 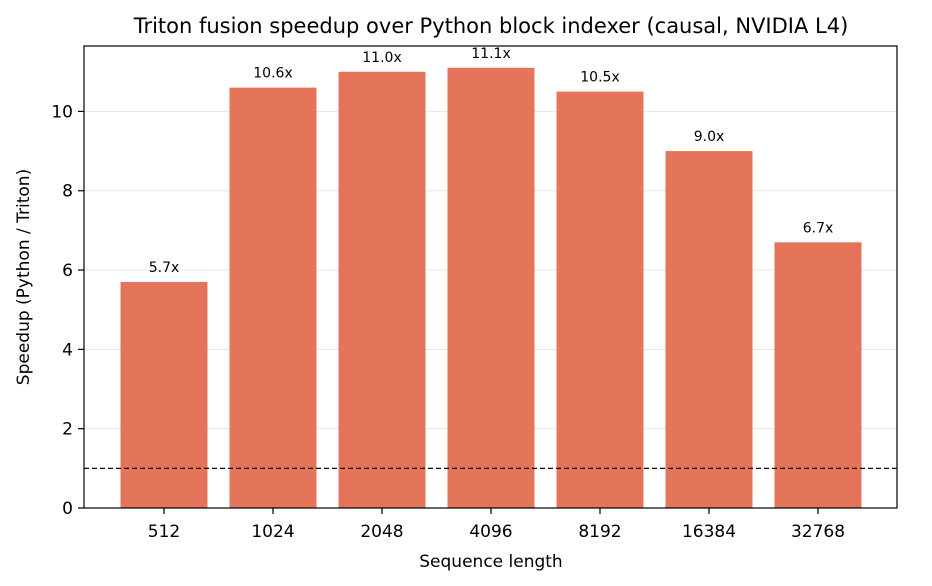 What do you see at coordinates (381, 58) in the screenshot?
I see `data-label: 11.0x` at bounding box center [381, 58].